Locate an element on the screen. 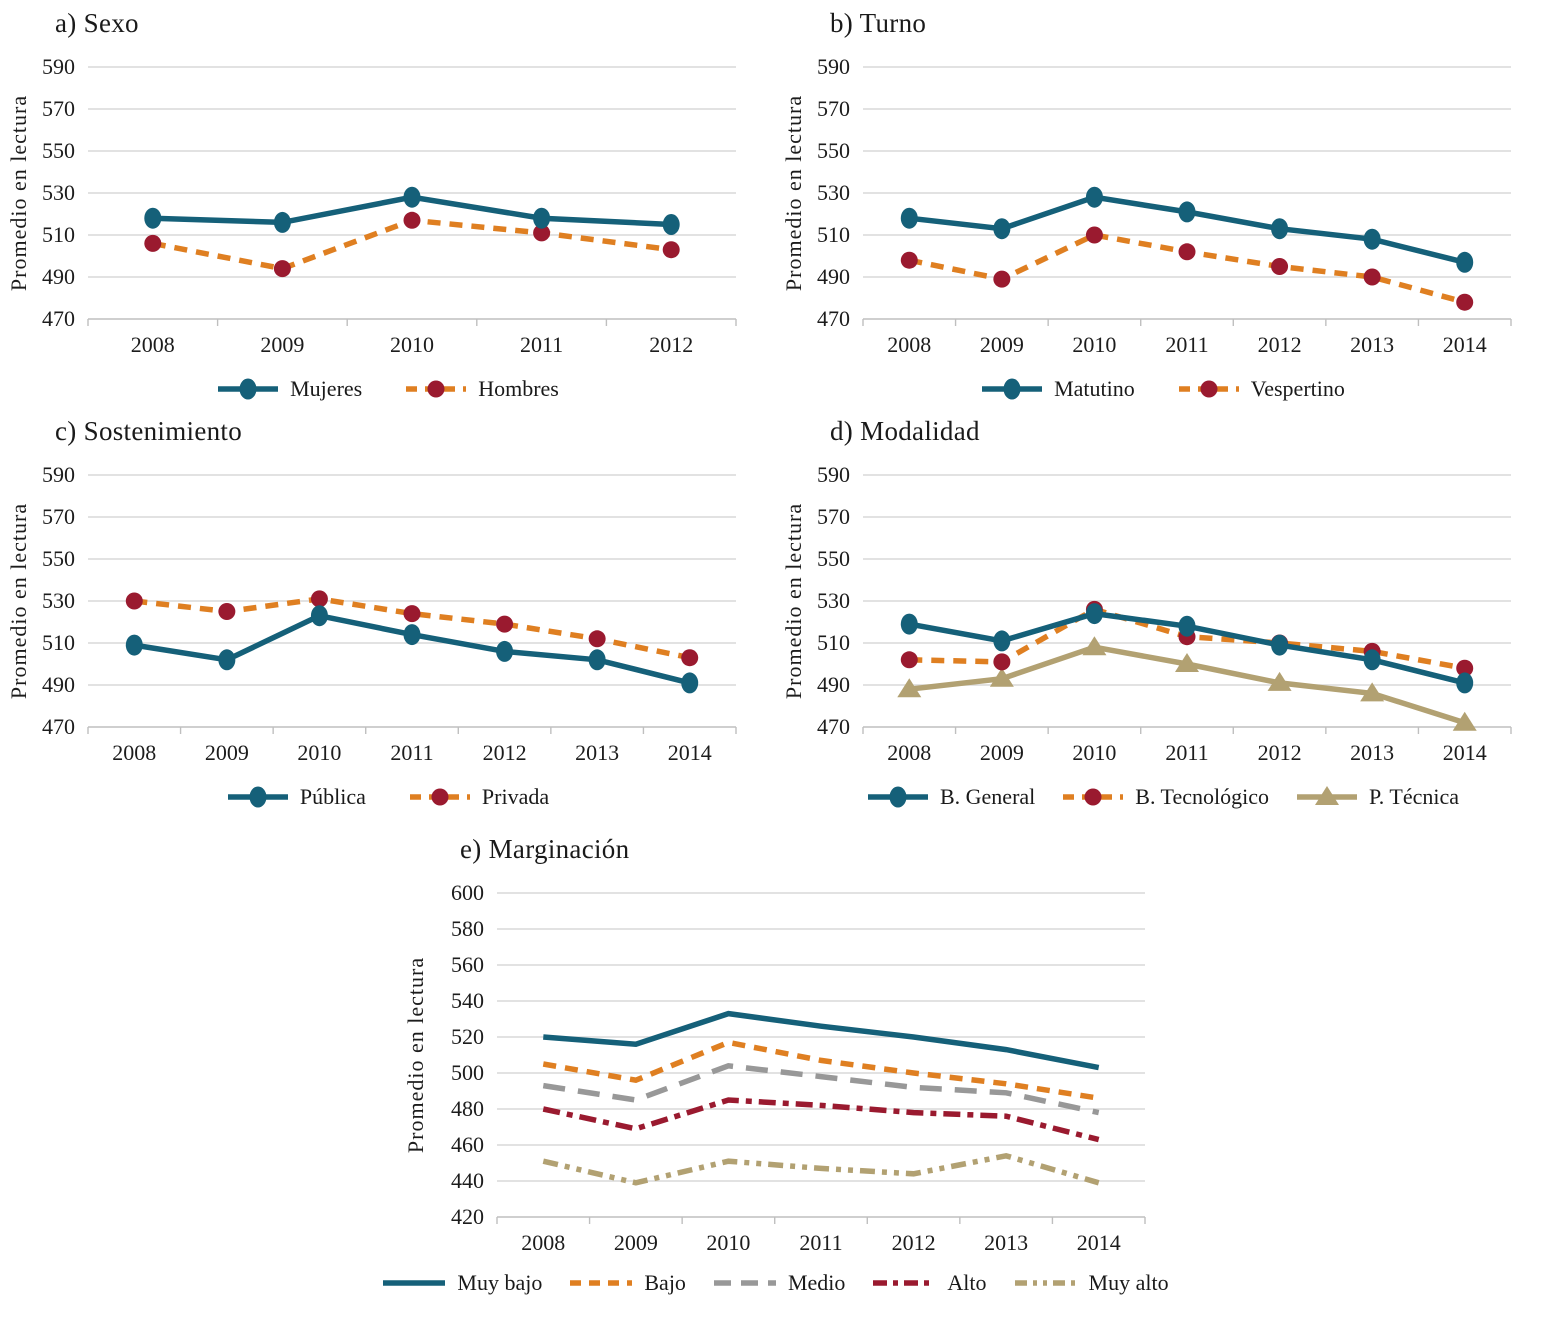 This screenshot has width=1550, height=1336. data-point-b-general-2010 is located at coordinates (1094, 614).